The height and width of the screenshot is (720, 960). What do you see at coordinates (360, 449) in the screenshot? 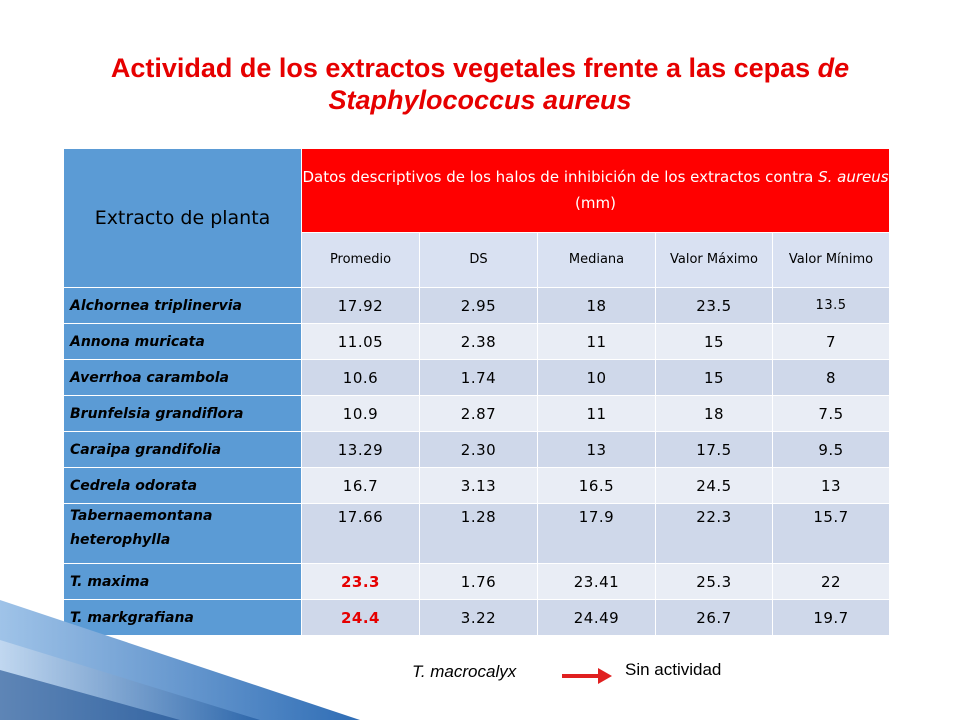
I see `cell-promedio: 13.29` at bounding box center [360, 449].